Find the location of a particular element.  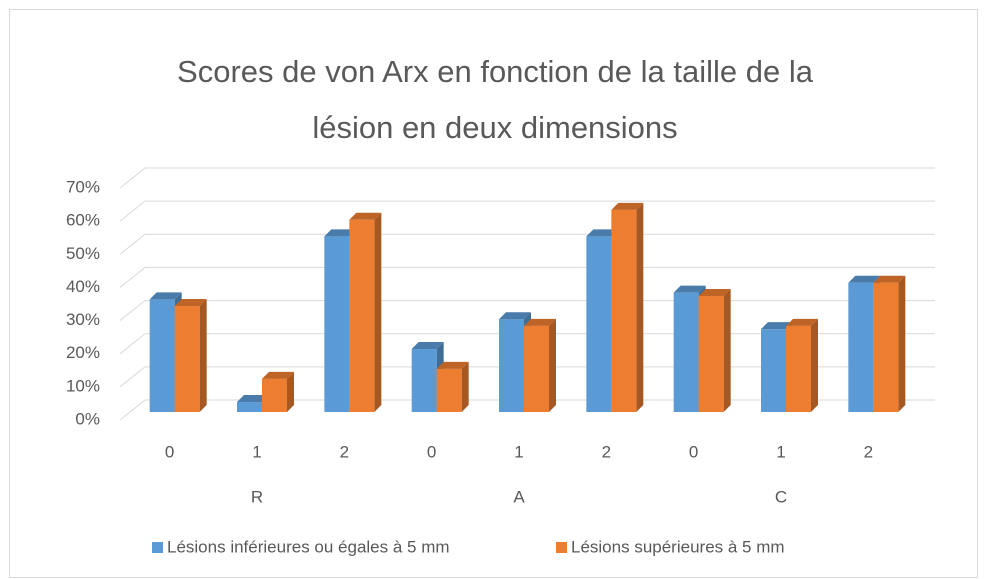

y-tick-label: 20% is located at coordinates (83, 352).